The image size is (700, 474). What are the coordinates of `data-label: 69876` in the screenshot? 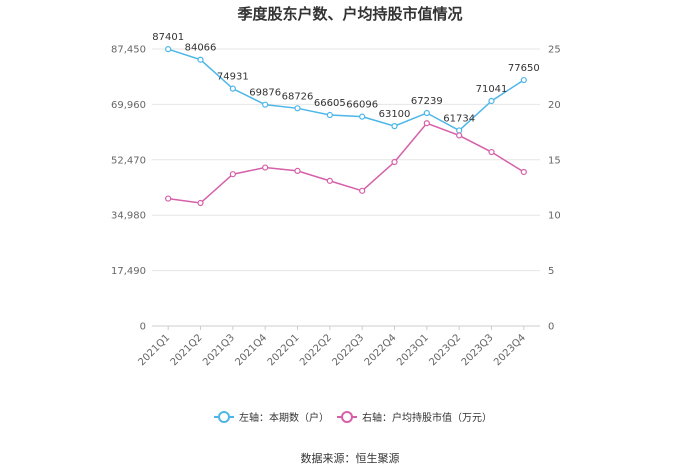 It's located at (265, 93).